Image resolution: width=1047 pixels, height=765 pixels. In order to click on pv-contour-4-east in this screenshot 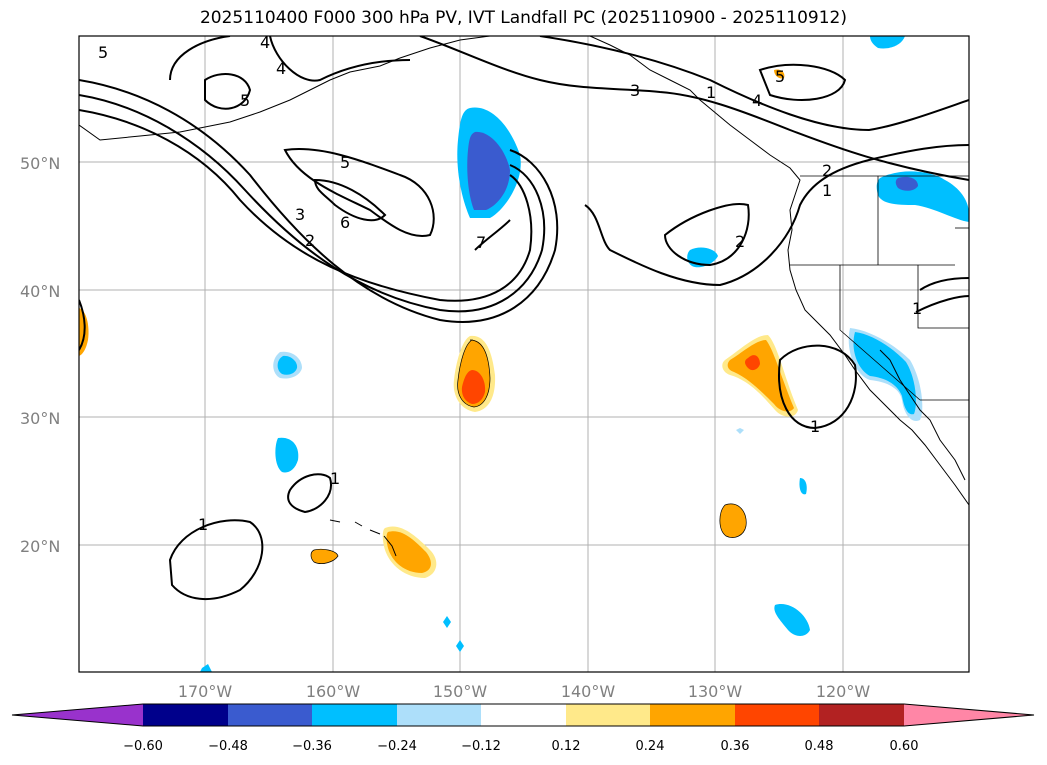, I will do `click(754, 84)`.